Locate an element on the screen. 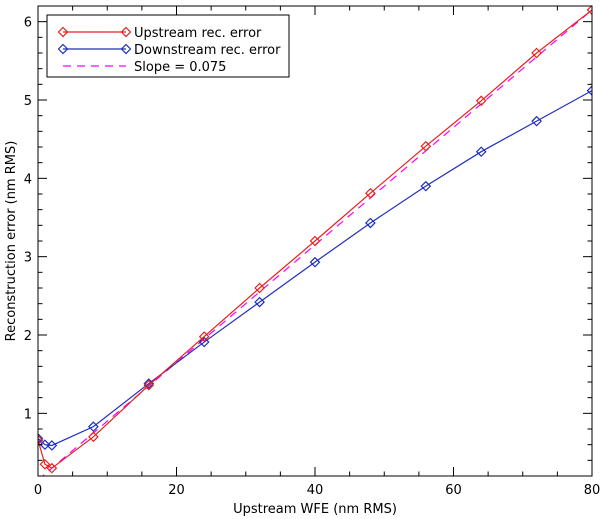  y-tick-label: 5 is located at coordinates (28, 101).